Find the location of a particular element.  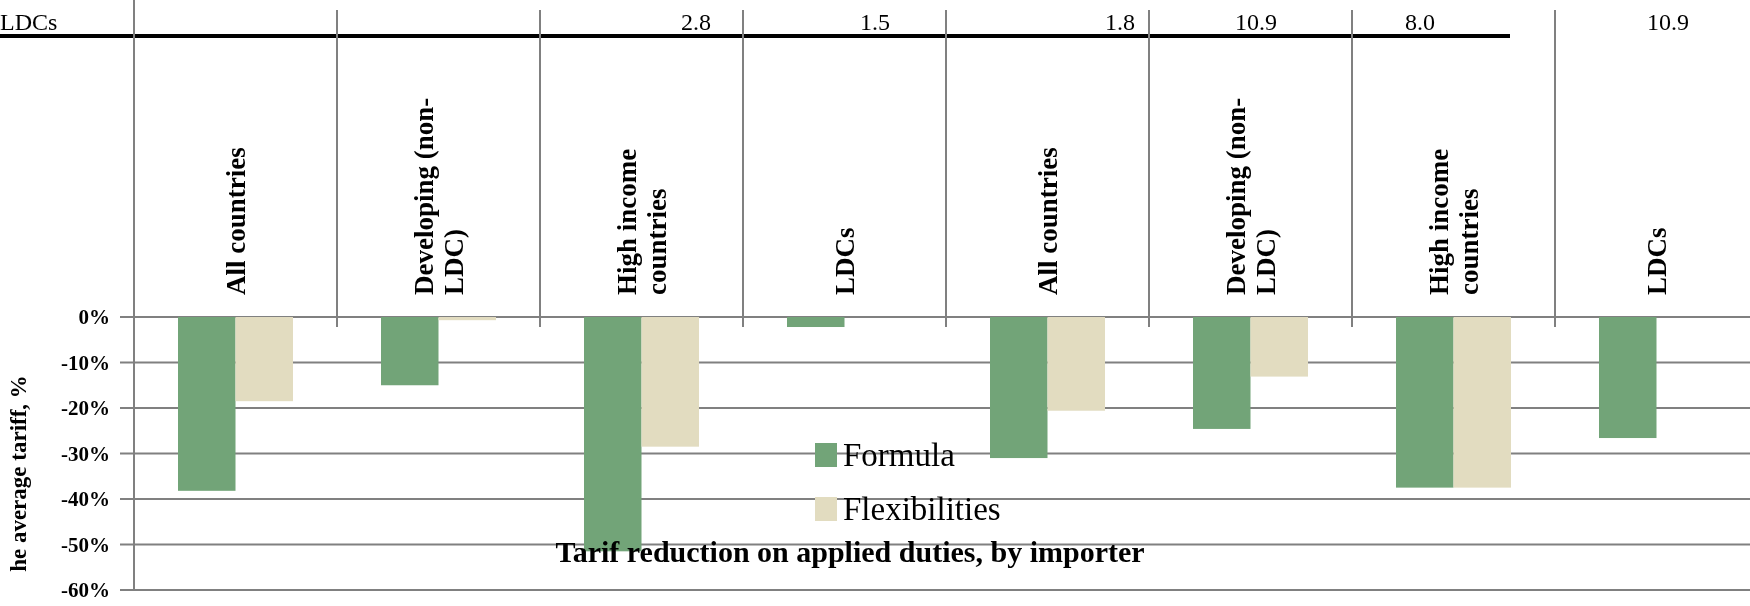

text: 2.8 is located at coordinates (696, 22).